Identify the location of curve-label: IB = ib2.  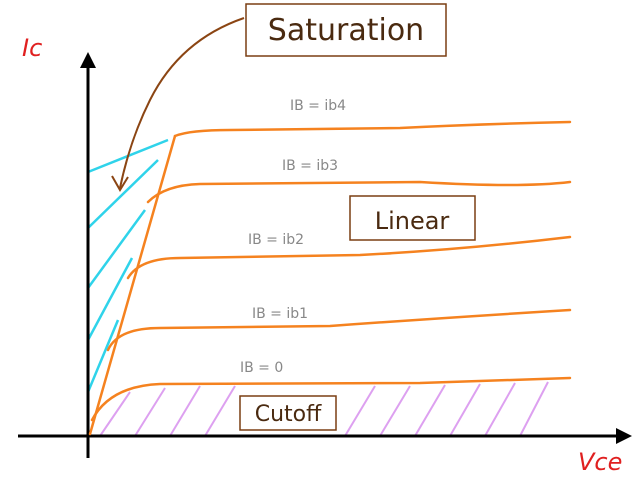
(276, 240).